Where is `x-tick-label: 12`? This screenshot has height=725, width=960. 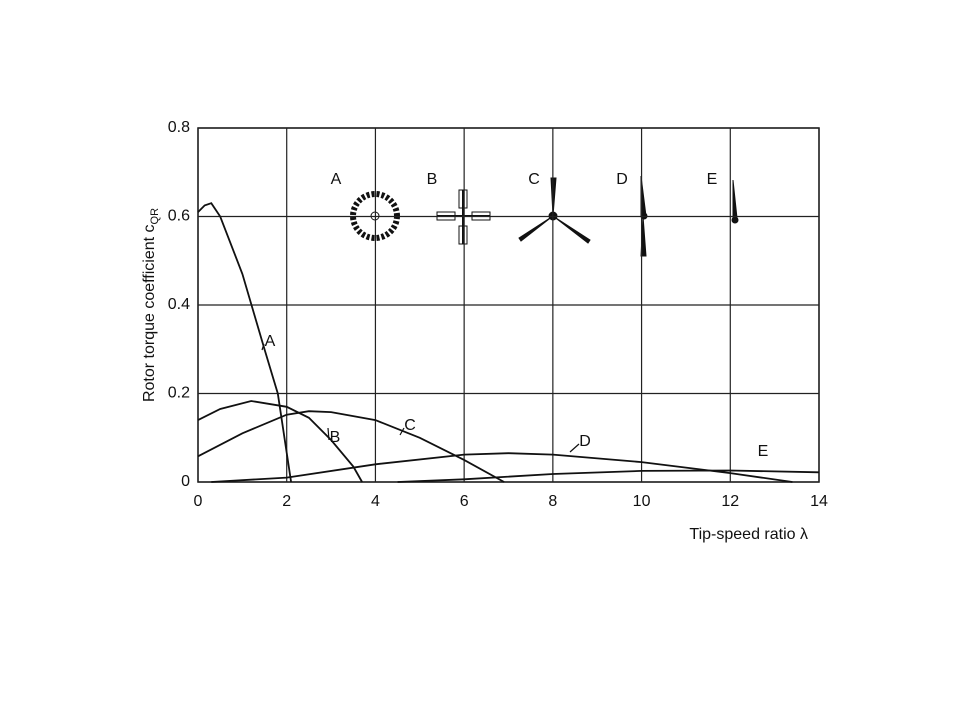
x-tick-label: 12 is located at coordinates (730, 501).